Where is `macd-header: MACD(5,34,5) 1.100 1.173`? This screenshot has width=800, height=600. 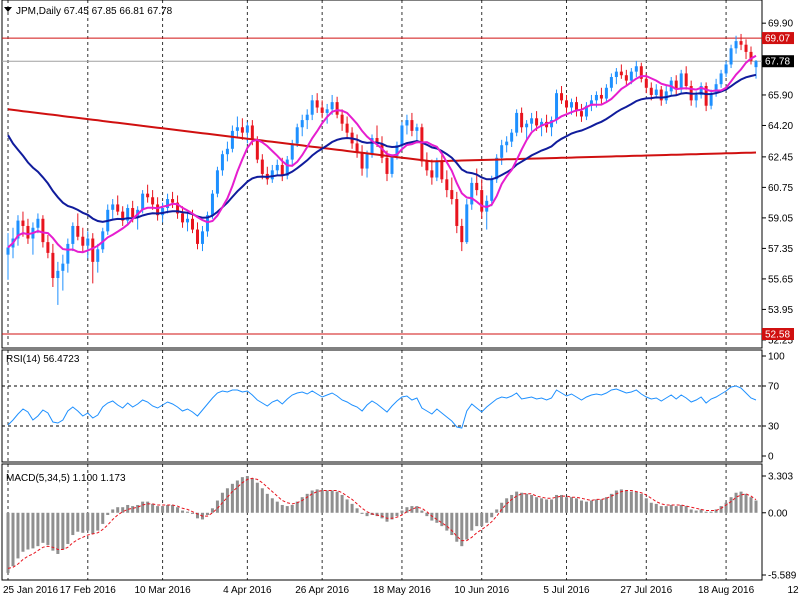 macd-header: MACD(5,34,5) 1.100 1.173 is located at coordinates (66, 478).